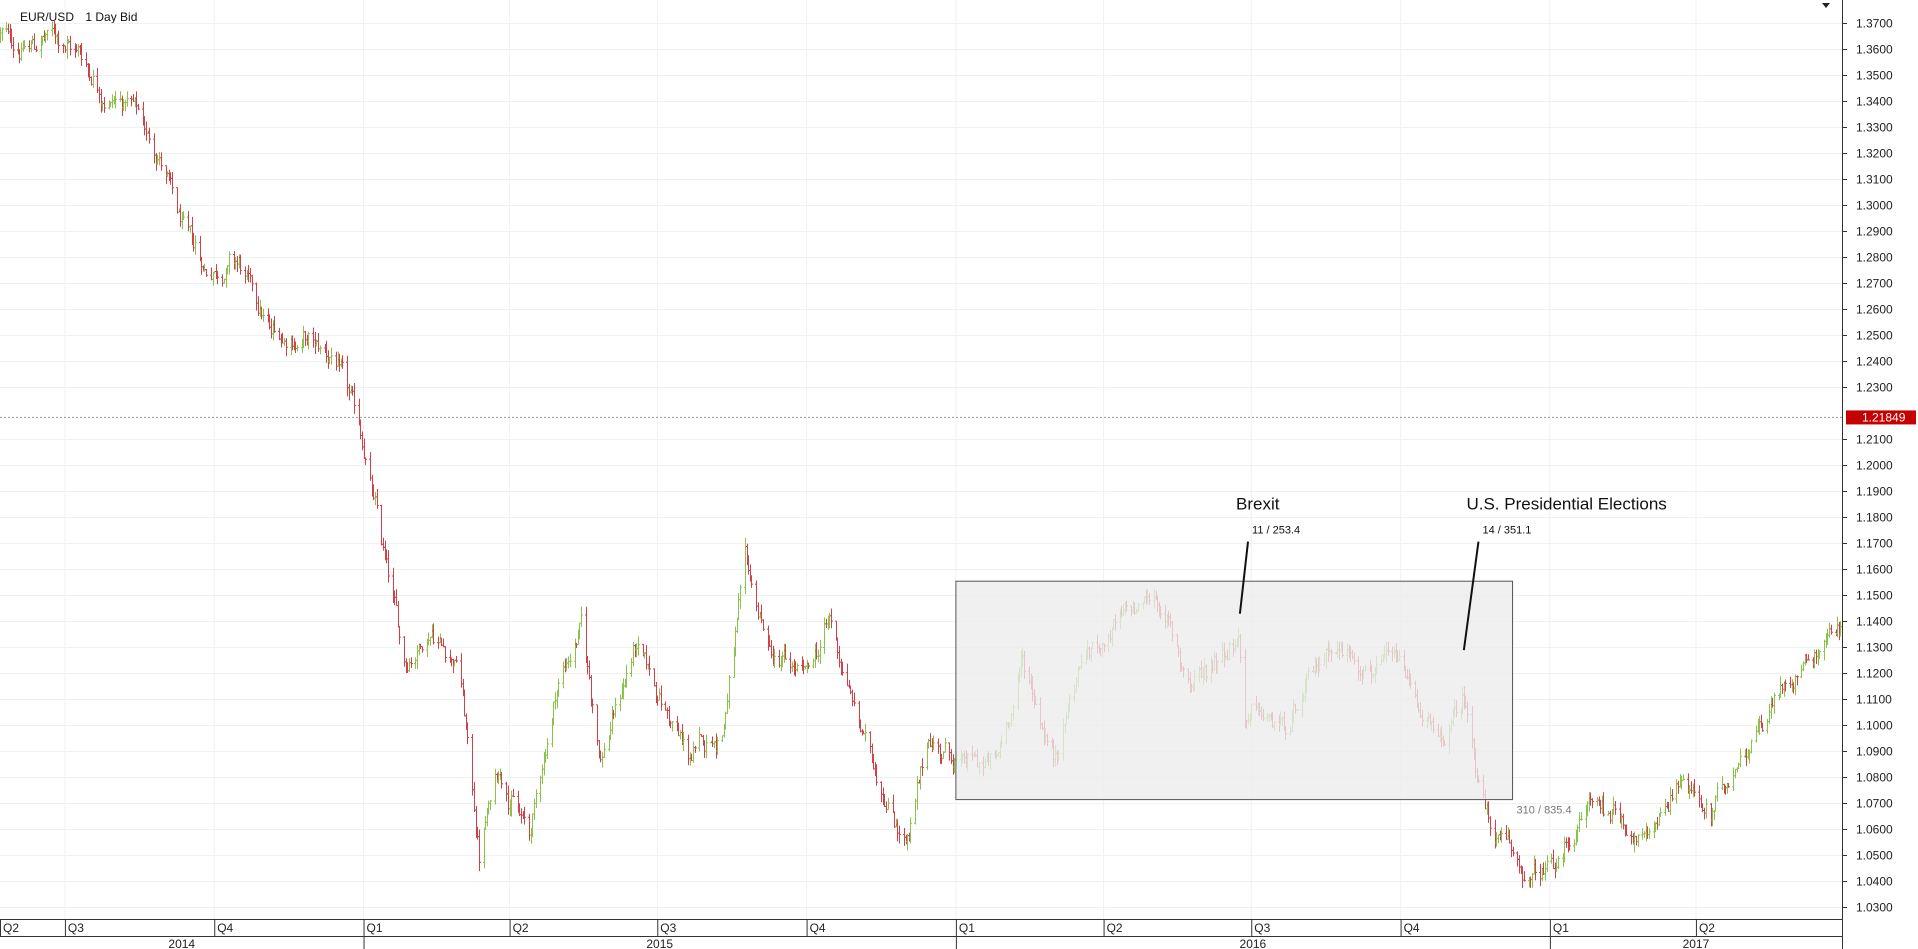 The image size is (1918, 949). Describe the element at coordinates (1826, 5) in the screenshot. I see `chevron-down-icon` at that location.